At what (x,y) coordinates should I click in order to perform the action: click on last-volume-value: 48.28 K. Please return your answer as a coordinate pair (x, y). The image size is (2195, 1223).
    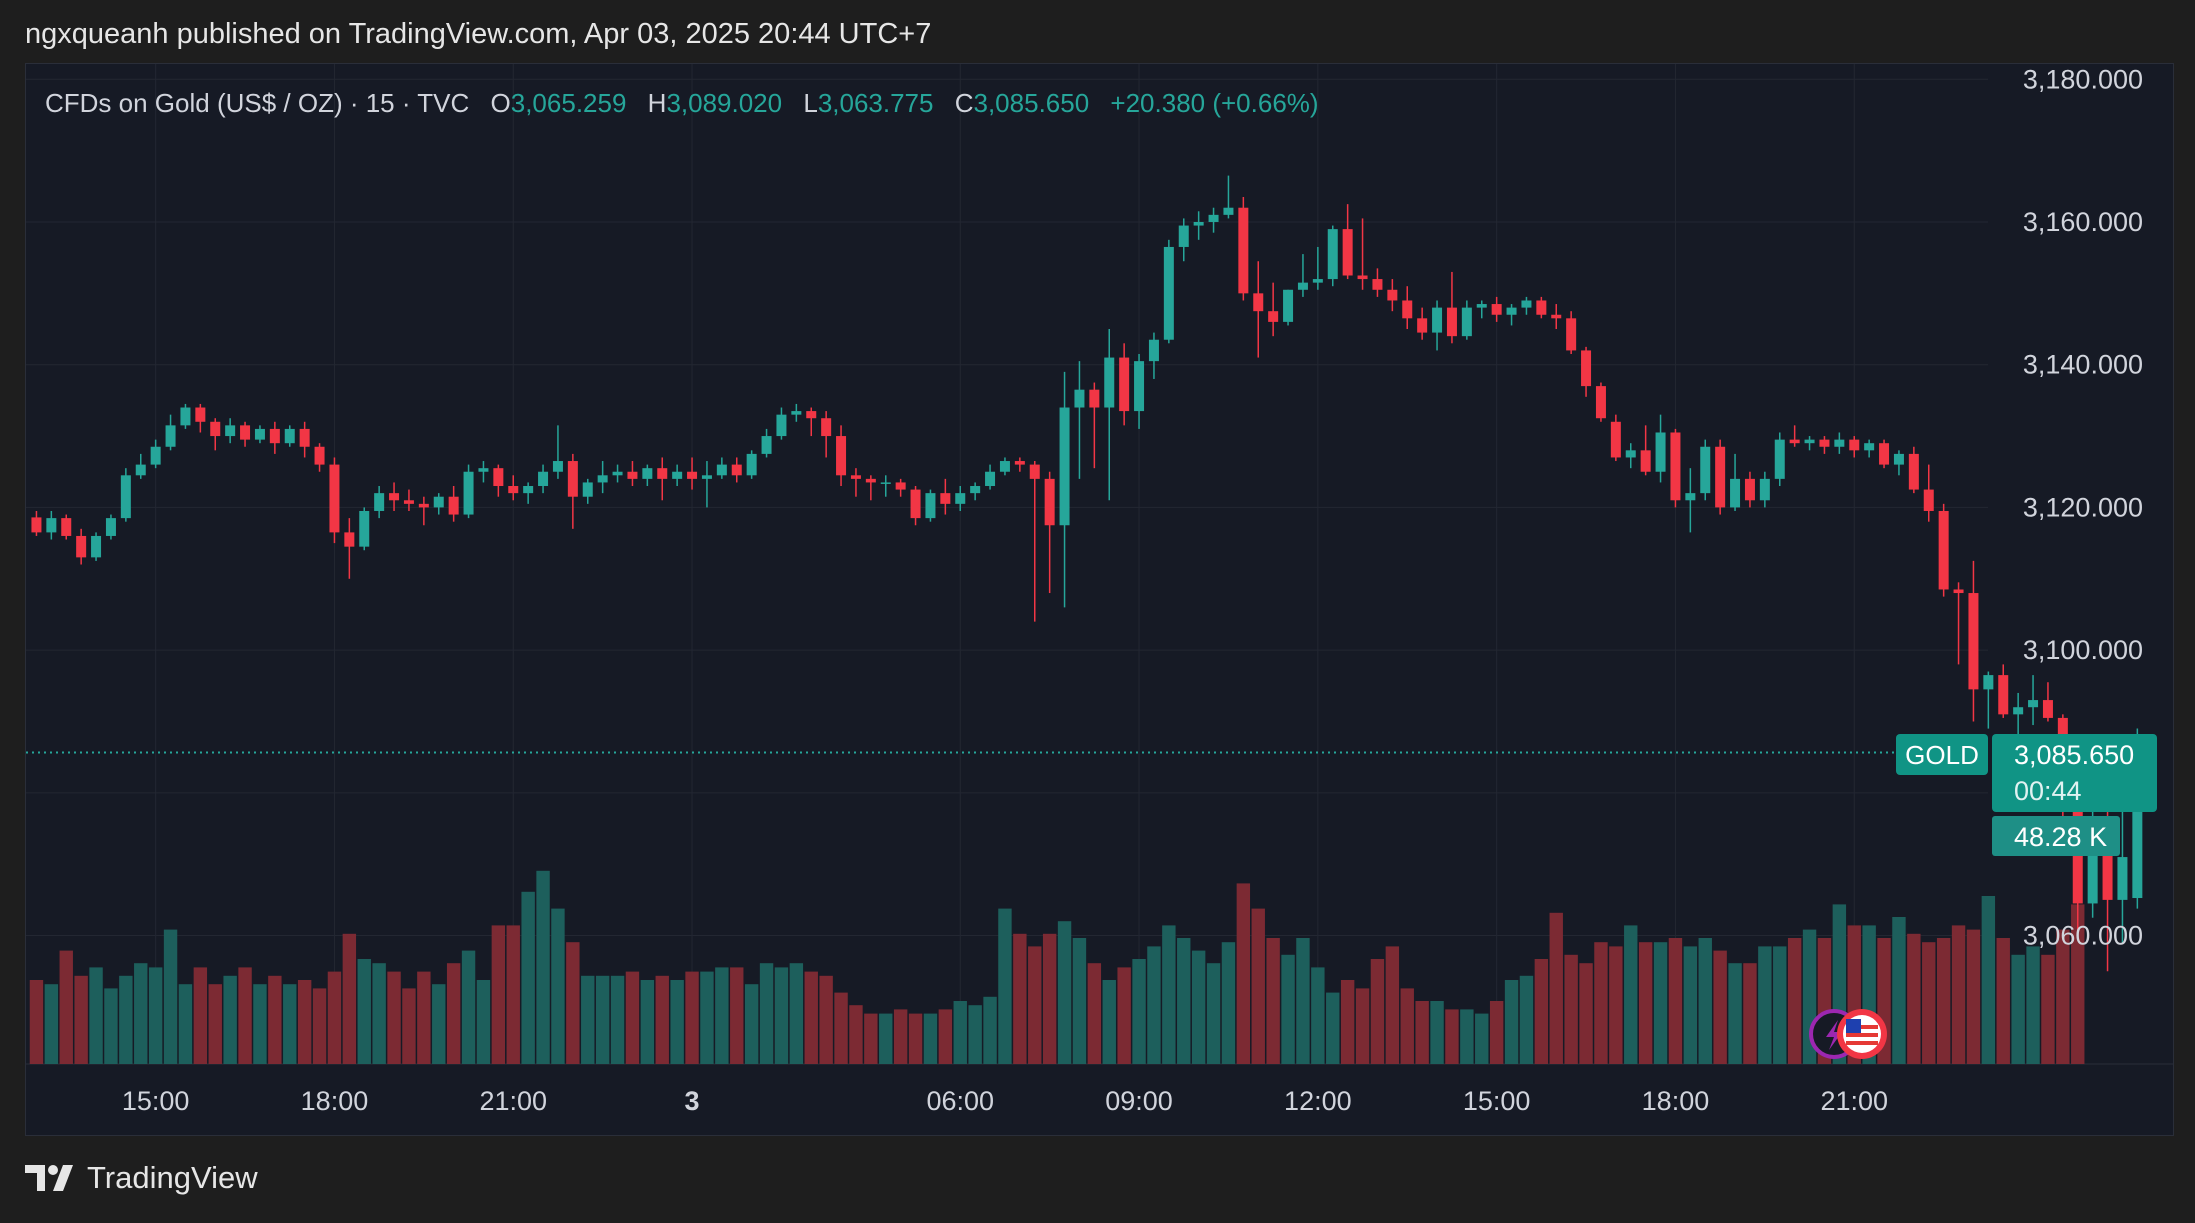
    Looking at the image, I should click on (2060, 837).